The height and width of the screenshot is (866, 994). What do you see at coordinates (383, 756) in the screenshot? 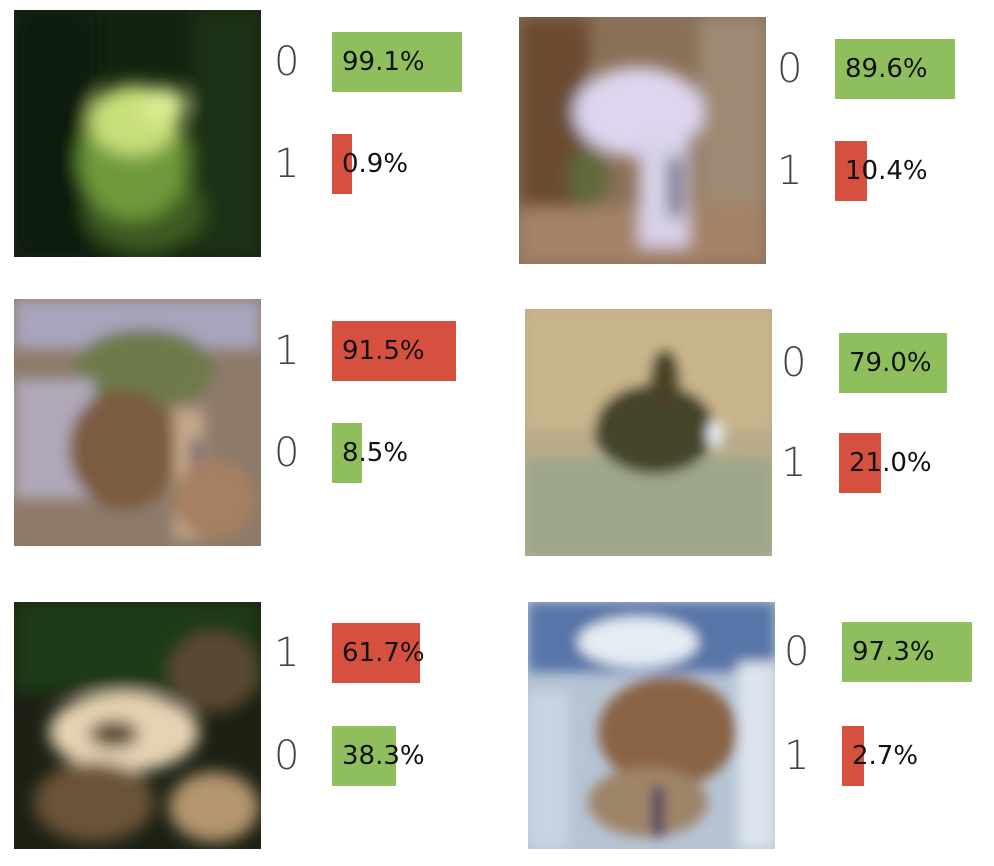
I see `probability-text: 38.3%` at bounding box center [383, 756].